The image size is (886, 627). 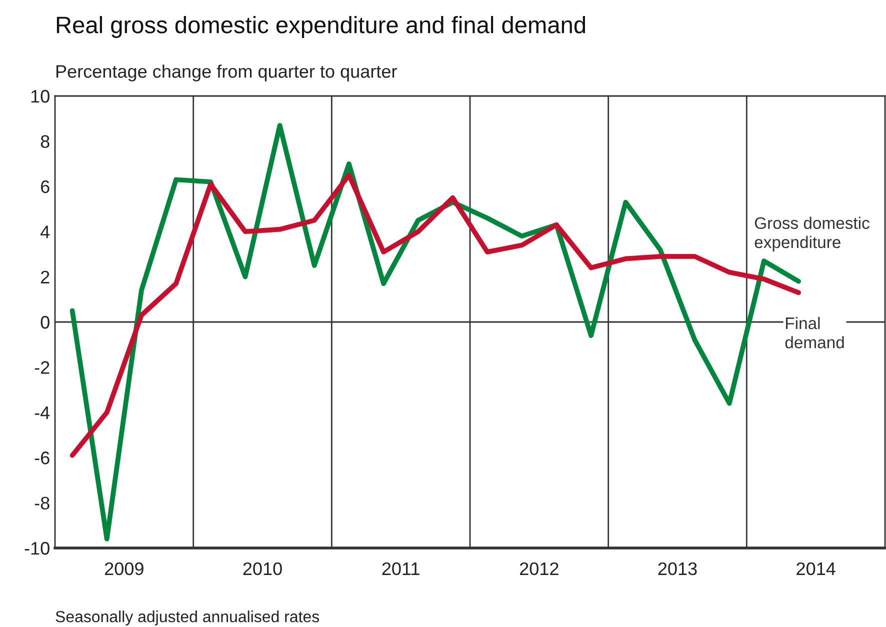 What do you see at coordinates (814, 332) in the screenshot?
I see `series-label: Final demand` at bounding box center [814, 332].